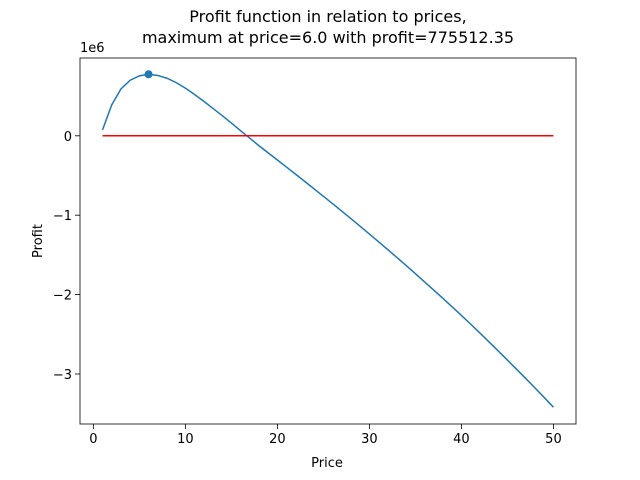  Describe the element at coordinates (68, 137) in the screenshot. I see `y-tick-label: 0` at that location.